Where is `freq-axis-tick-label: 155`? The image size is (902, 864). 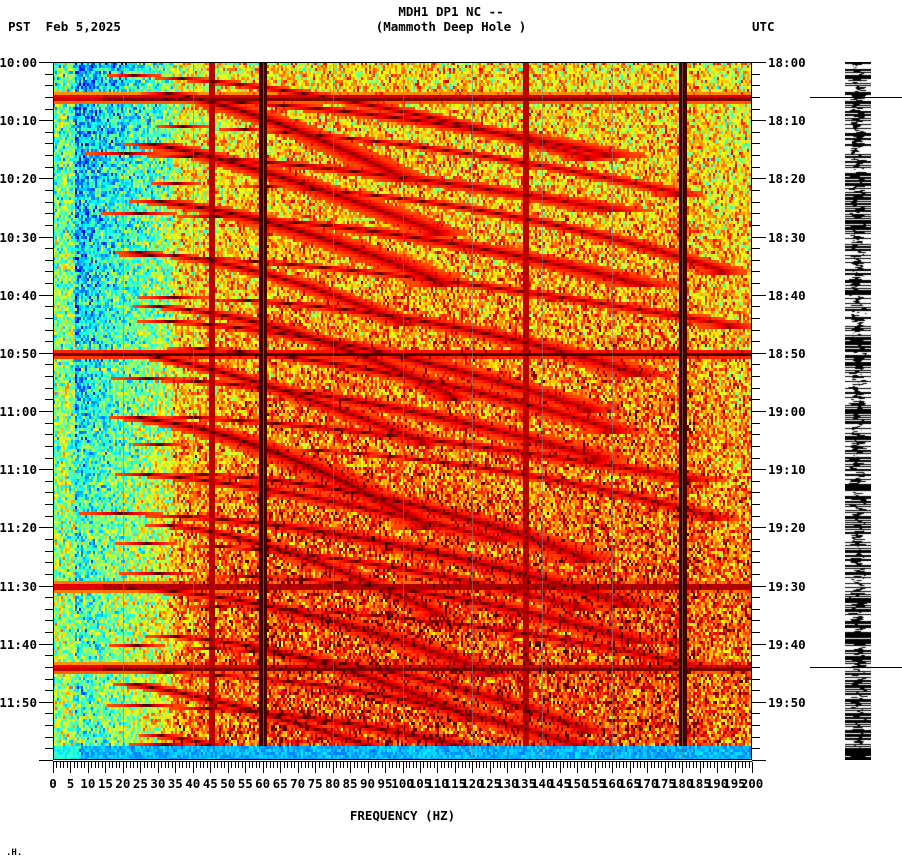 freq-axis-tick-label: 155 is located at coordinates (595, 783).